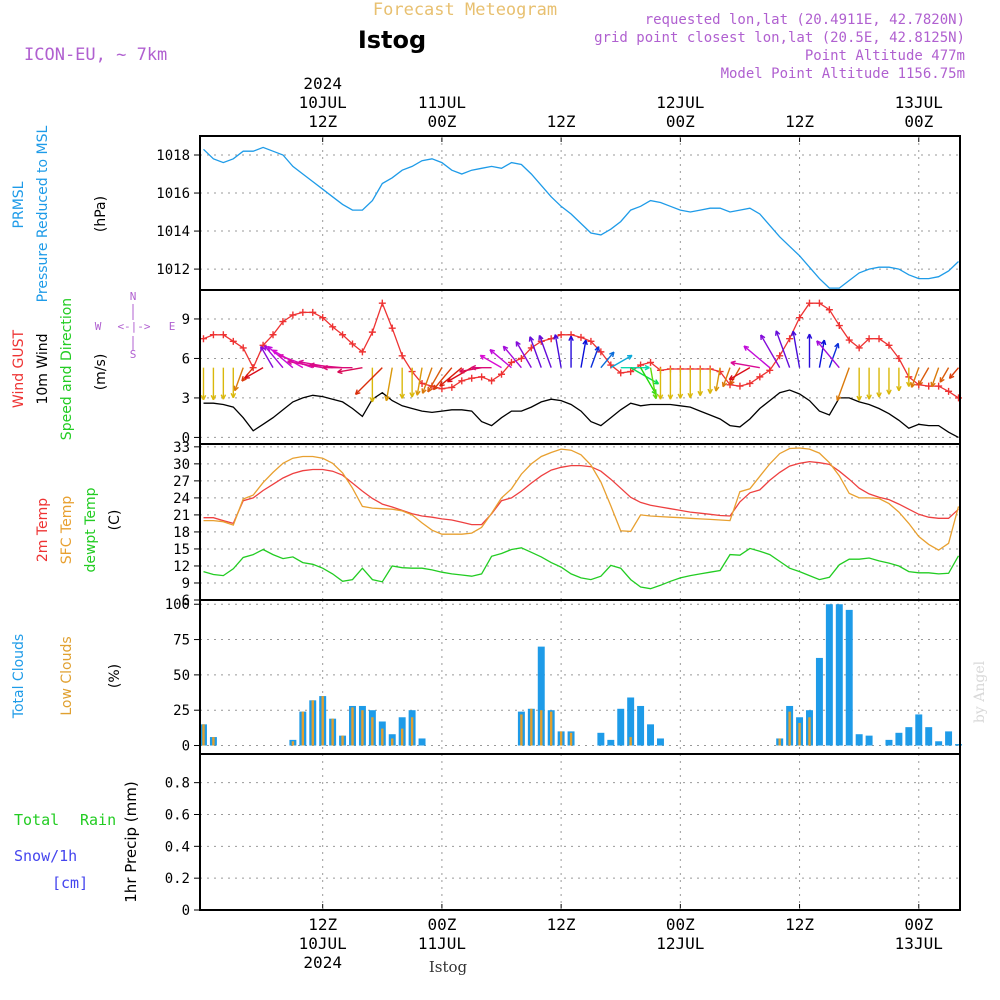 The height and width of the screenshot is (1000, 1000). I want to click on top-tick-label: 2024, so click(322, 83).